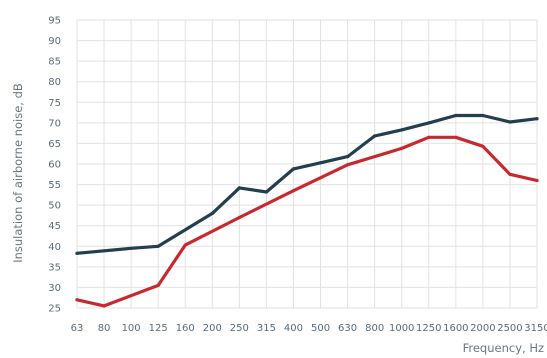 Image resolution: width=547 pixels, height=358 pixels. What do you see at coordinates (54, 226) in the screenshot?
I see `y-tick-label: 45` at bounding box center [54, 226].